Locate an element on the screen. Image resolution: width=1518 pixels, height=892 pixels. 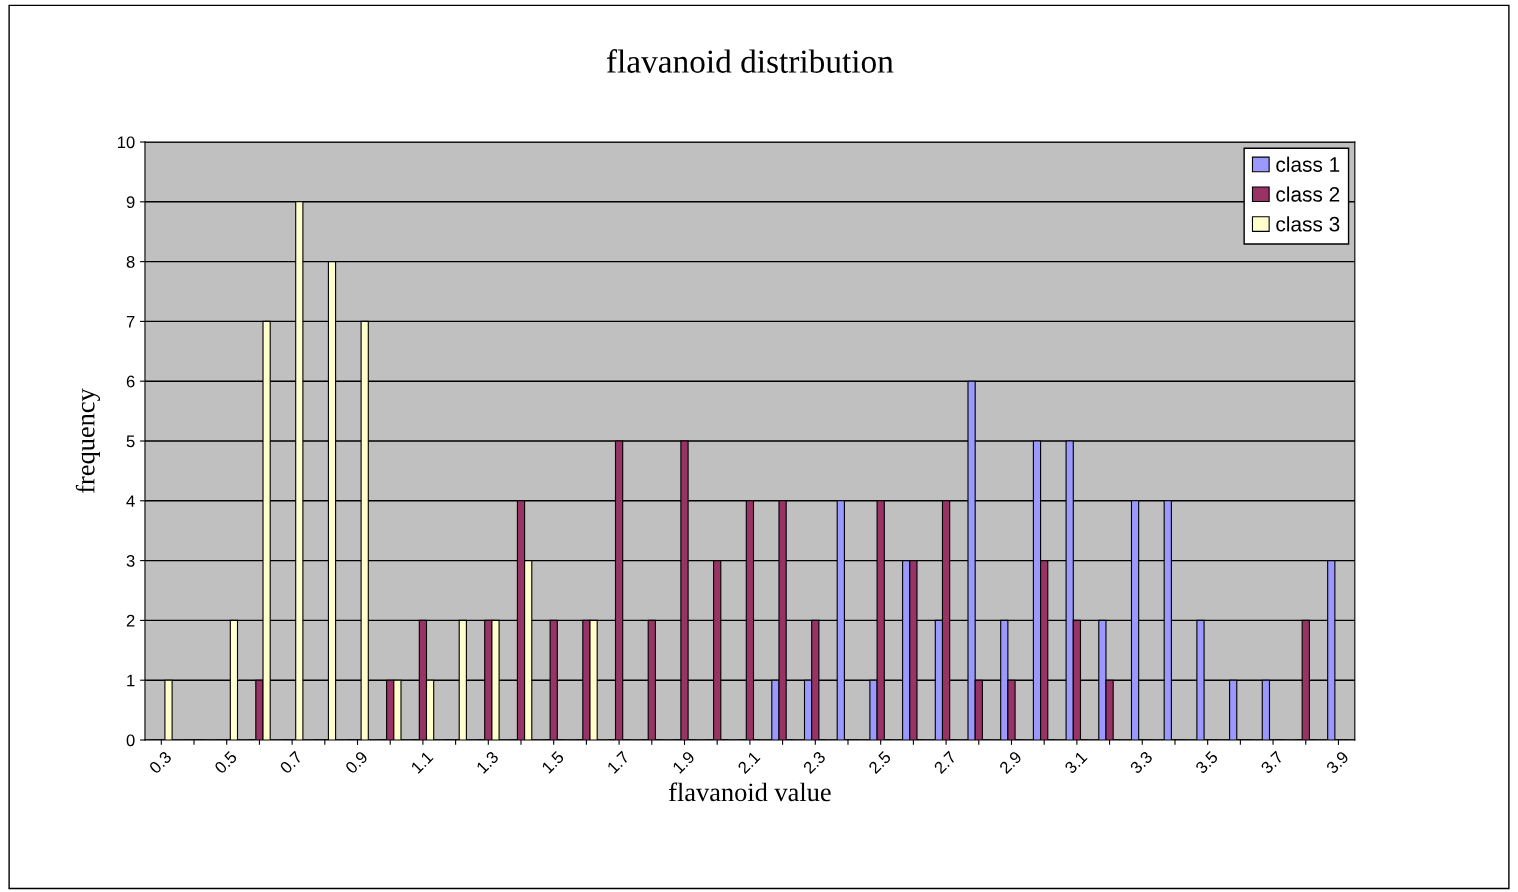
x-tick-label: 1.1 is located at coordinates (422, 762).